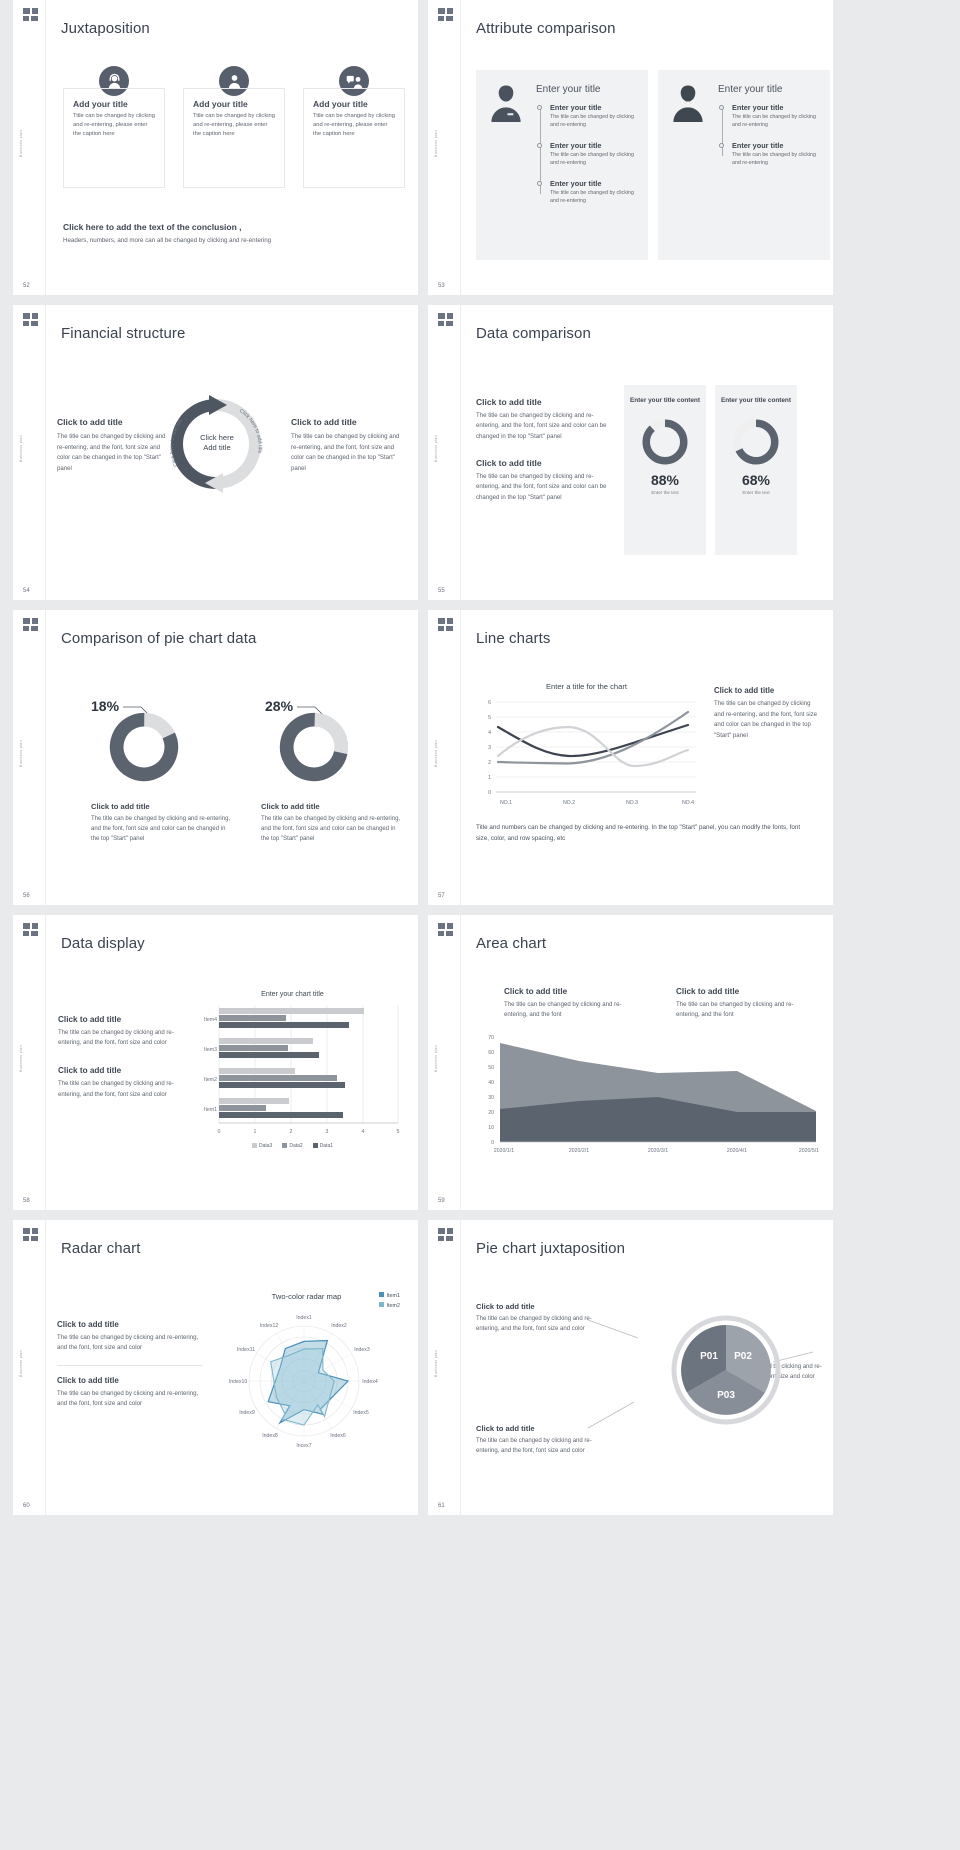  What do you see at coordinates (306, 1296) in the screenshot?
I see `chart-title: Two-color radar map` at bounding box center [306, 1296].